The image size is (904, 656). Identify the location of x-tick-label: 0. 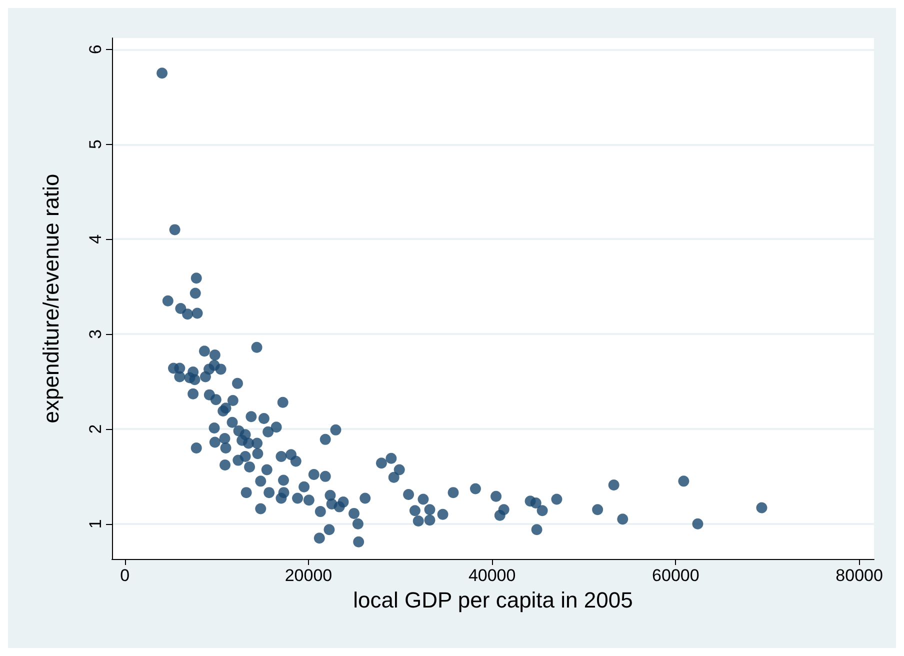
(125, 575).